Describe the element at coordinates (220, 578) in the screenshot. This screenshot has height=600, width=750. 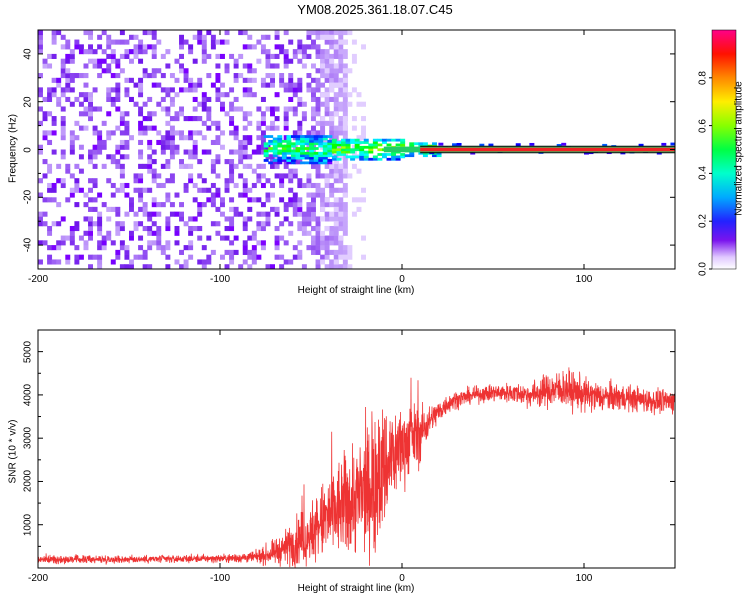
I see `line-x-tick-label: -100` at that location.